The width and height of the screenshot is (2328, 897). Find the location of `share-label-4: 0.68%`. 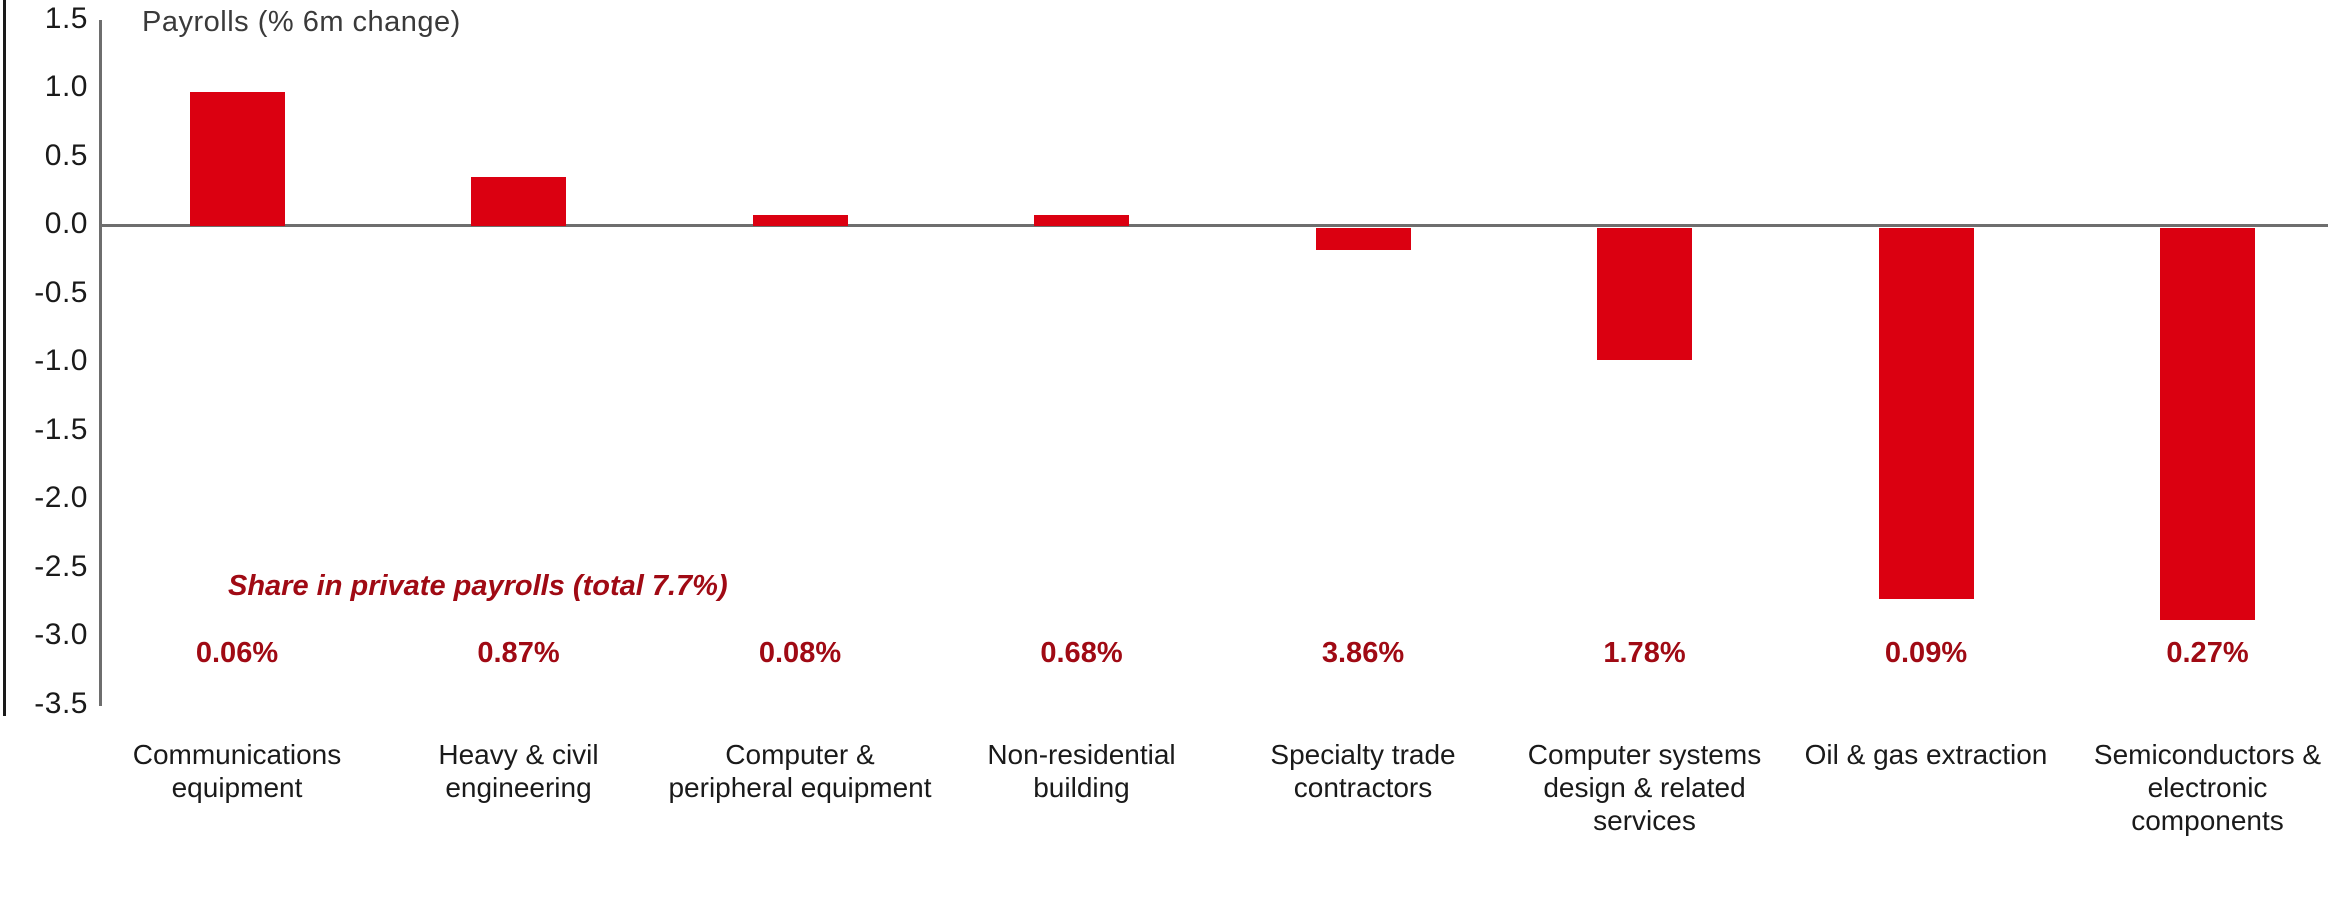

share-label-4: 0.68% is located at coordinates (1081, 653).